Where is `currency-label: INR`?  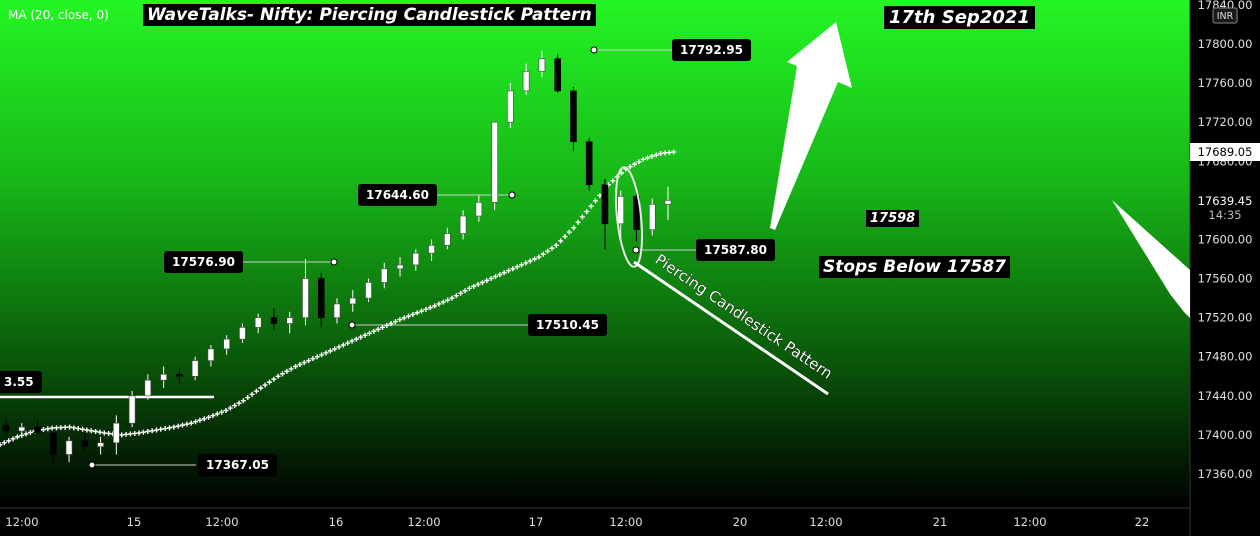
currency-label: INR is located at coordinates (1225, 16).